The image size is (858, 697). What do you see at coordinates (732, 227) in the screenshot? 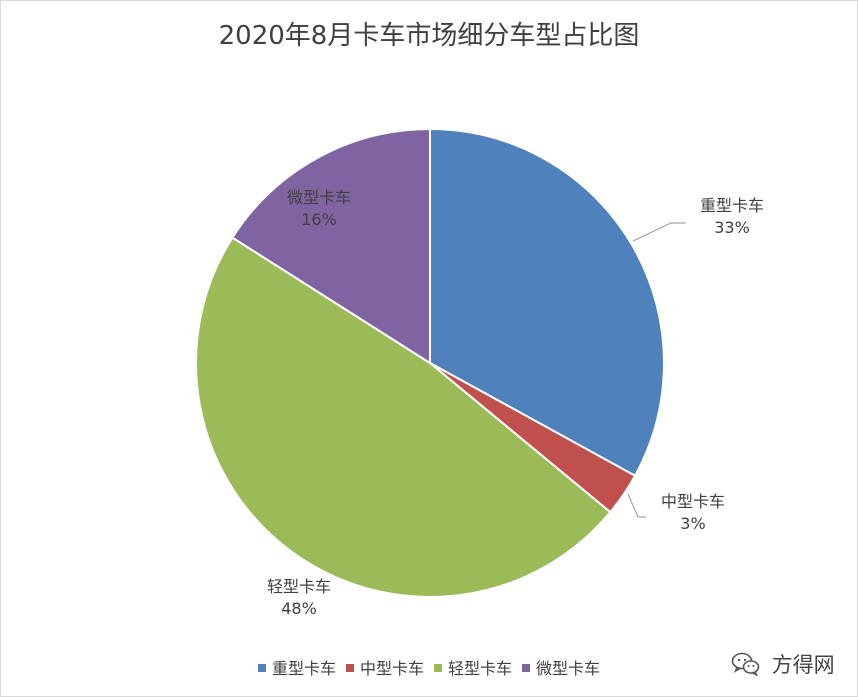
I see `slice-value-label: 33%` at bounding box center [732, 227].